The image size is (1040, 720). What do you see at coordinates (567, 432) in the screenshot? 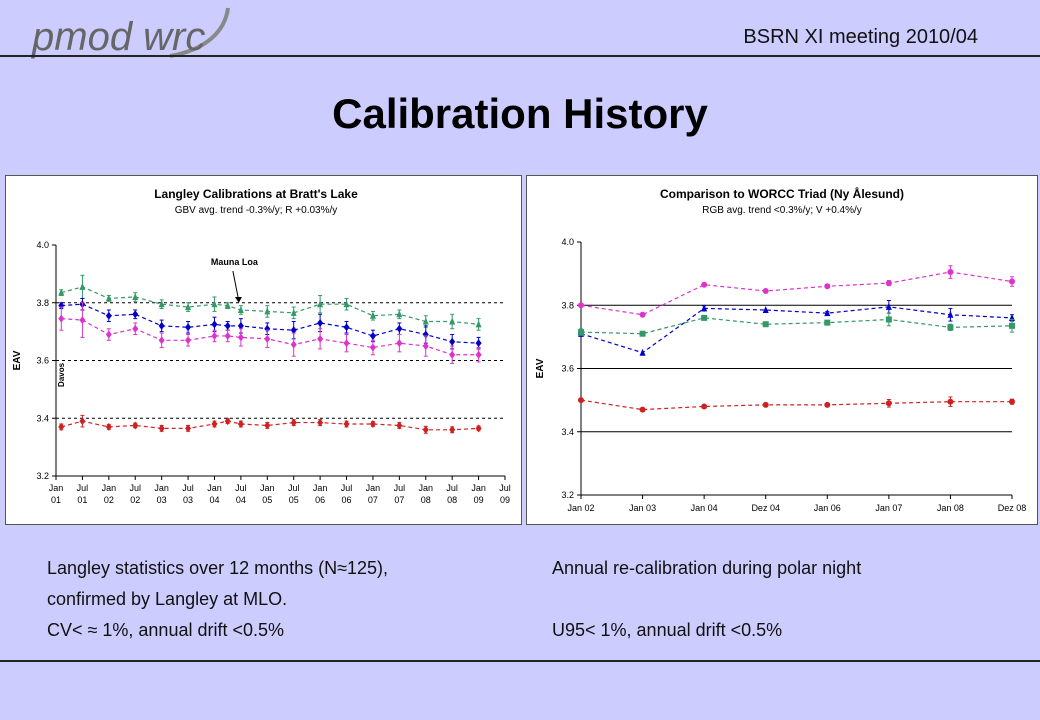
I see `y-tick-label: 3.4` at bounding box center [567, 432].